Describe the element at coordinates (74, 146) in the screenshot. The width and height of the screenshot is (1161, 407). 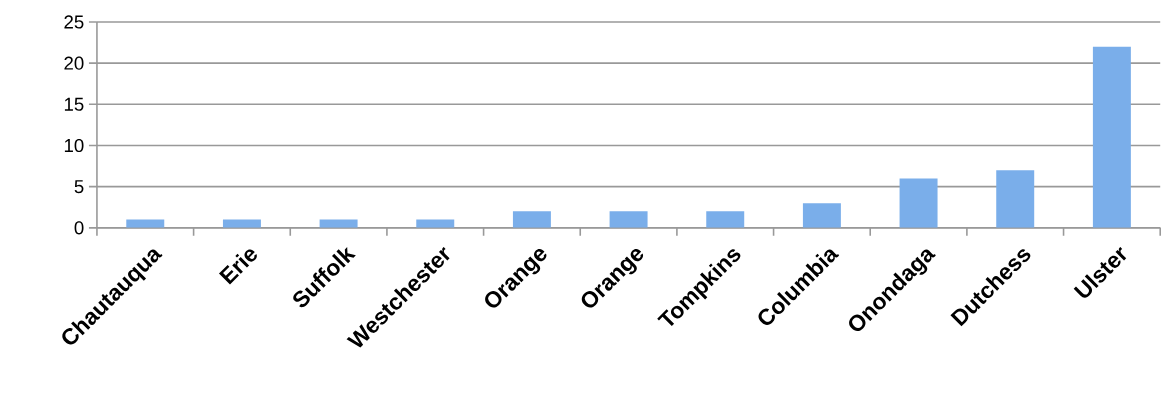
I see `y-tick-label: 10` at that location.